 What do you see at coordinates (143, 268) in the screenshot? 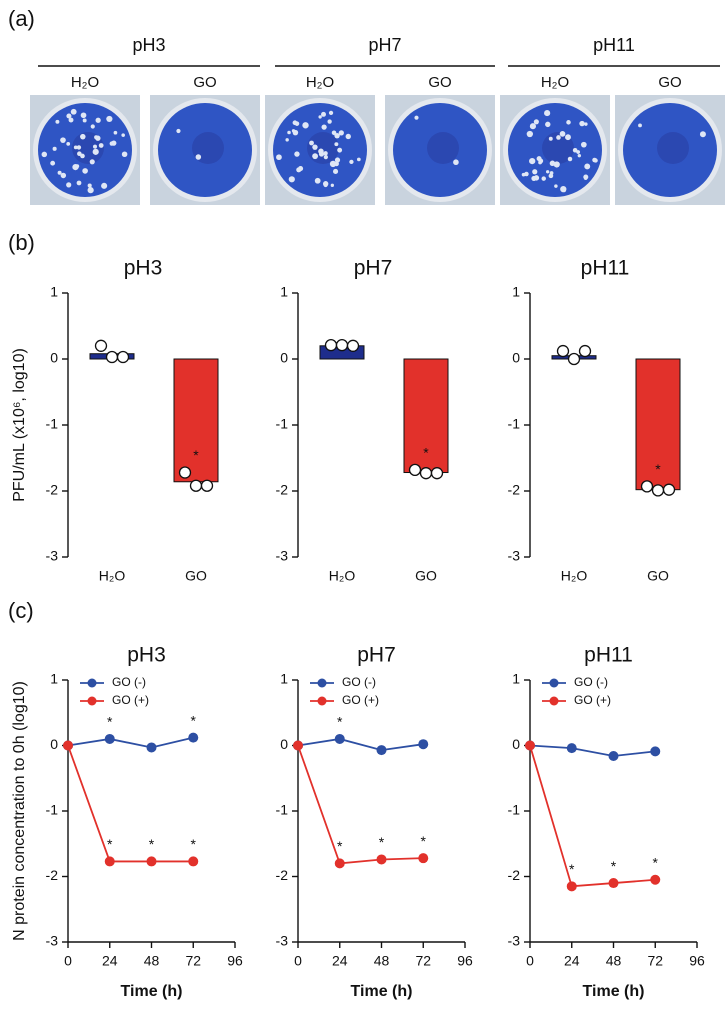
I see `chart-title: pH3` at bounding box center [143, 268].